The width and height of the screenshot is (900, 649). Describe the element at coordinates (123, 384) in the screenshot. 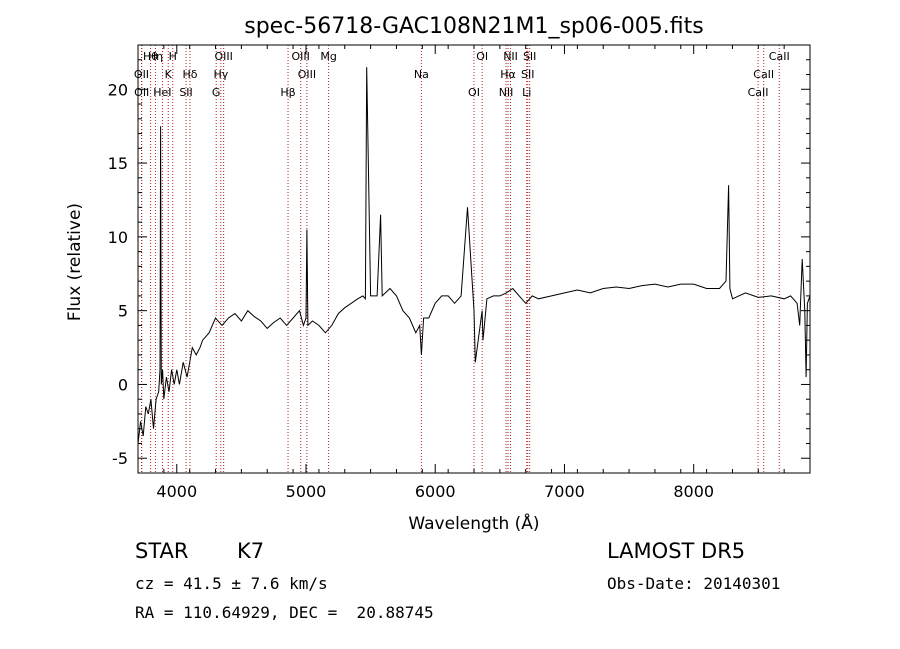

I see `y-tick-label: 0` at that location.